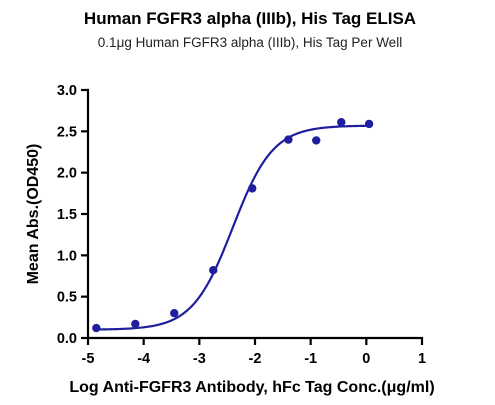  Describe the element at coordinates (67, 298) in the screenshot. I see `y-tick-label: 0.5` at that location.